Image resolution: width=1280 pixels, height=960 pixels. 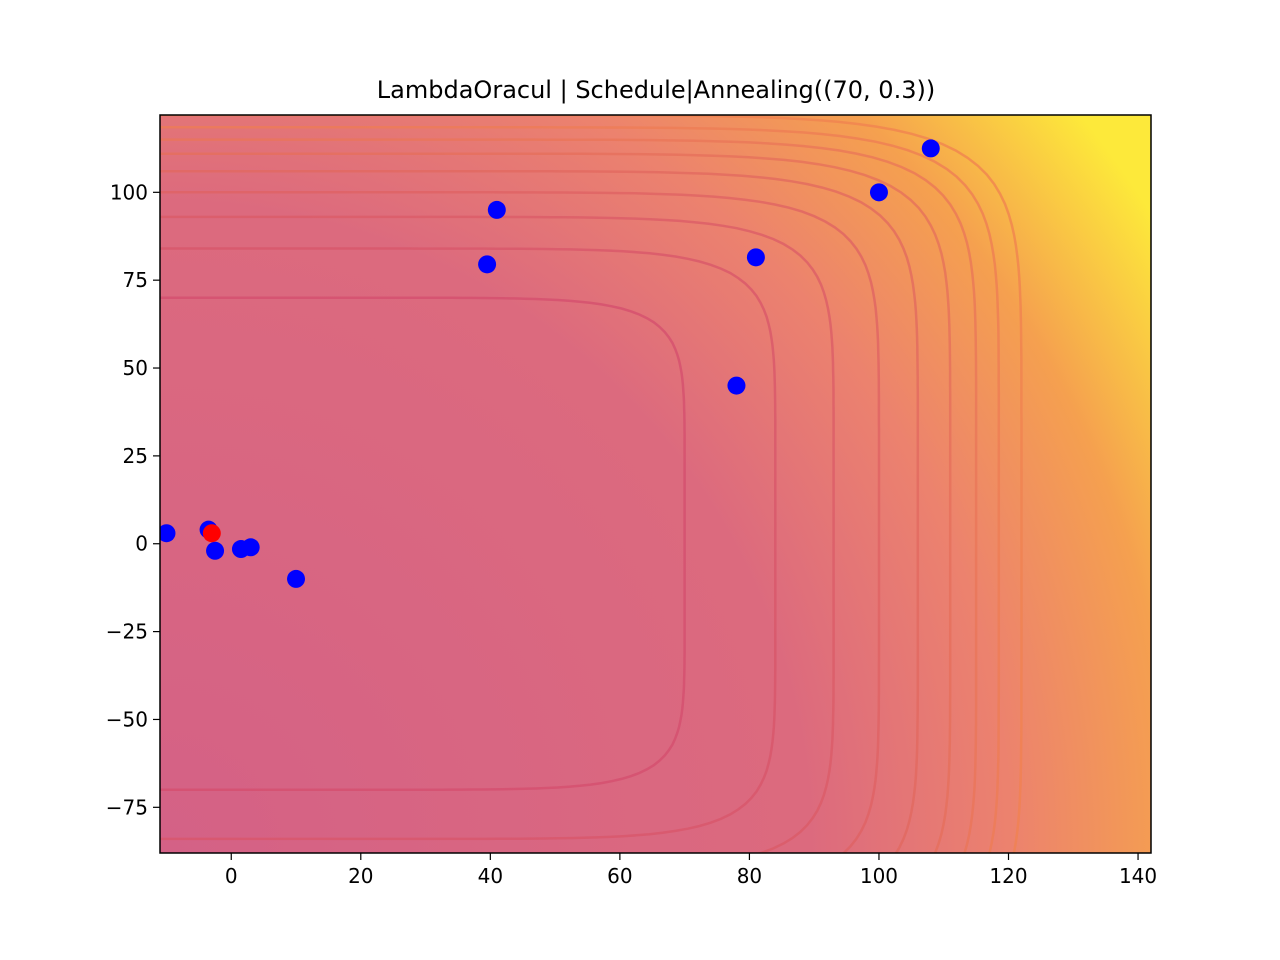 What do you see at coordinates (127, 632) in the screenshot?
I see `y-tick-label: −25` at bounding box center [127, 632].